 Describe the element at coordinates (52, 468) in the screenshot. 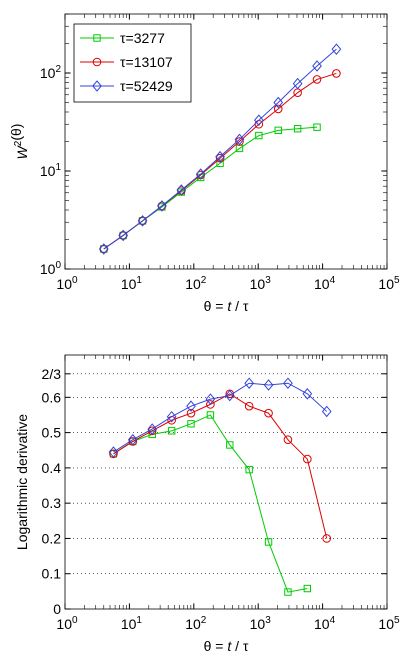

I see `y-tick-label-0-4: 0.4` at that location.